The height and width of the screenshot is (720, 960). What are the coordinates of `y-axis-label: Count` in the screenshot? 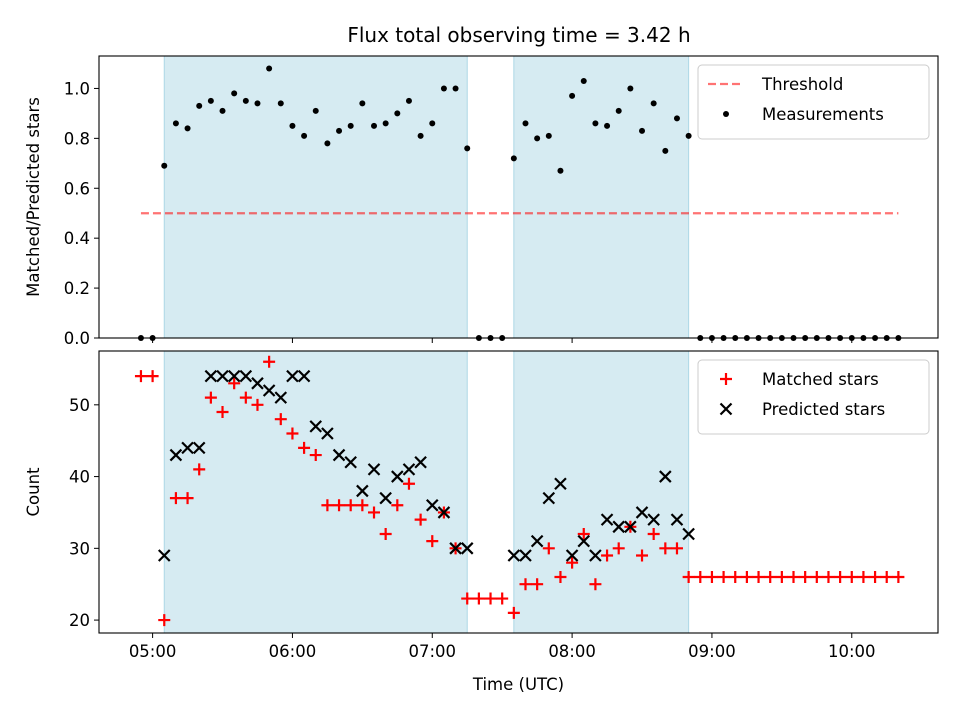 It's located at (33, 492).